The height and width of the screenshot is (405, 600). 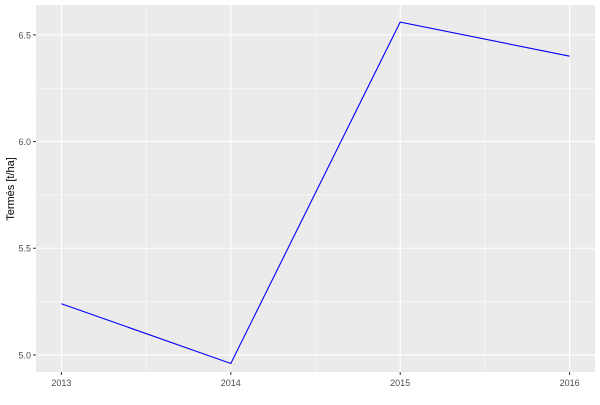 I want to click on x-tick-label: 2013, so click(x=61, y=383).